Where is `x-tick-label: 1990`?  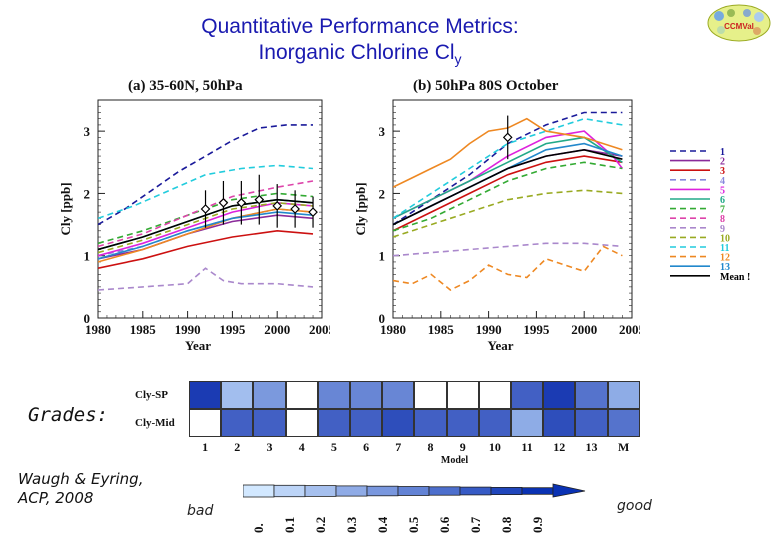
x-tick-label: 1990 is located at coordinates (489, 329).